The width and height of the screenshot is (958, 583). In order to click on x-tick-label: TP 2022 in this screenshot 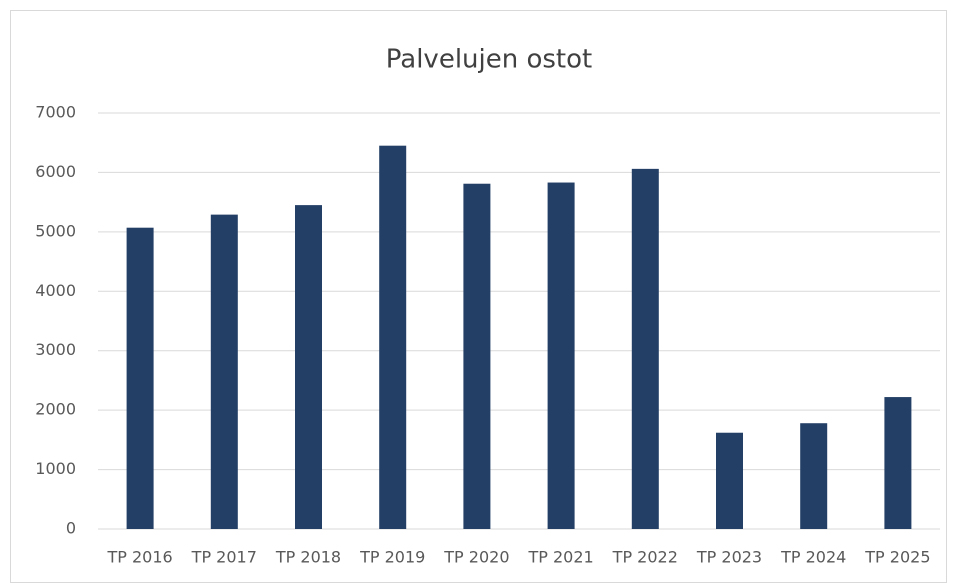, I will do `click(645, 557)`.